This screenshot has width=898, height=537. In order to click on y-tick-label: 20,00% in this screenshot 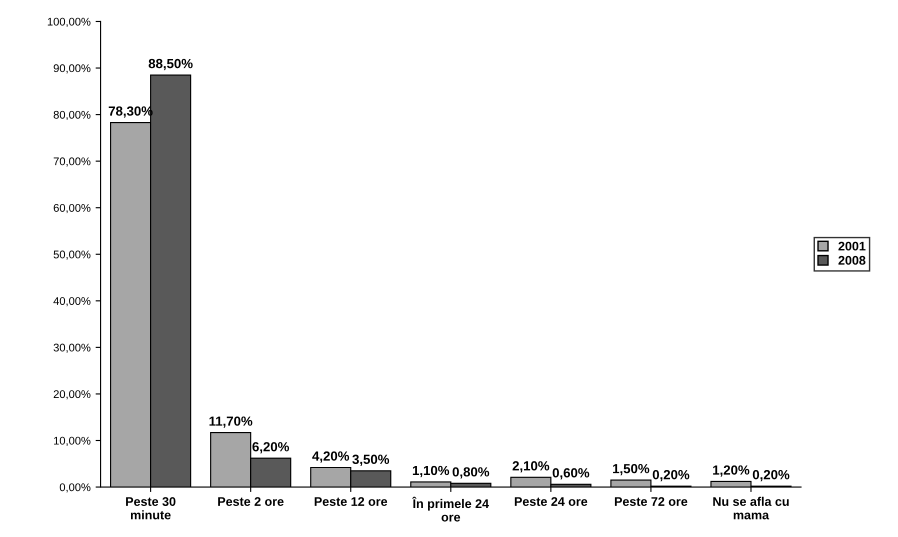, I will do `click(72, 395)`.